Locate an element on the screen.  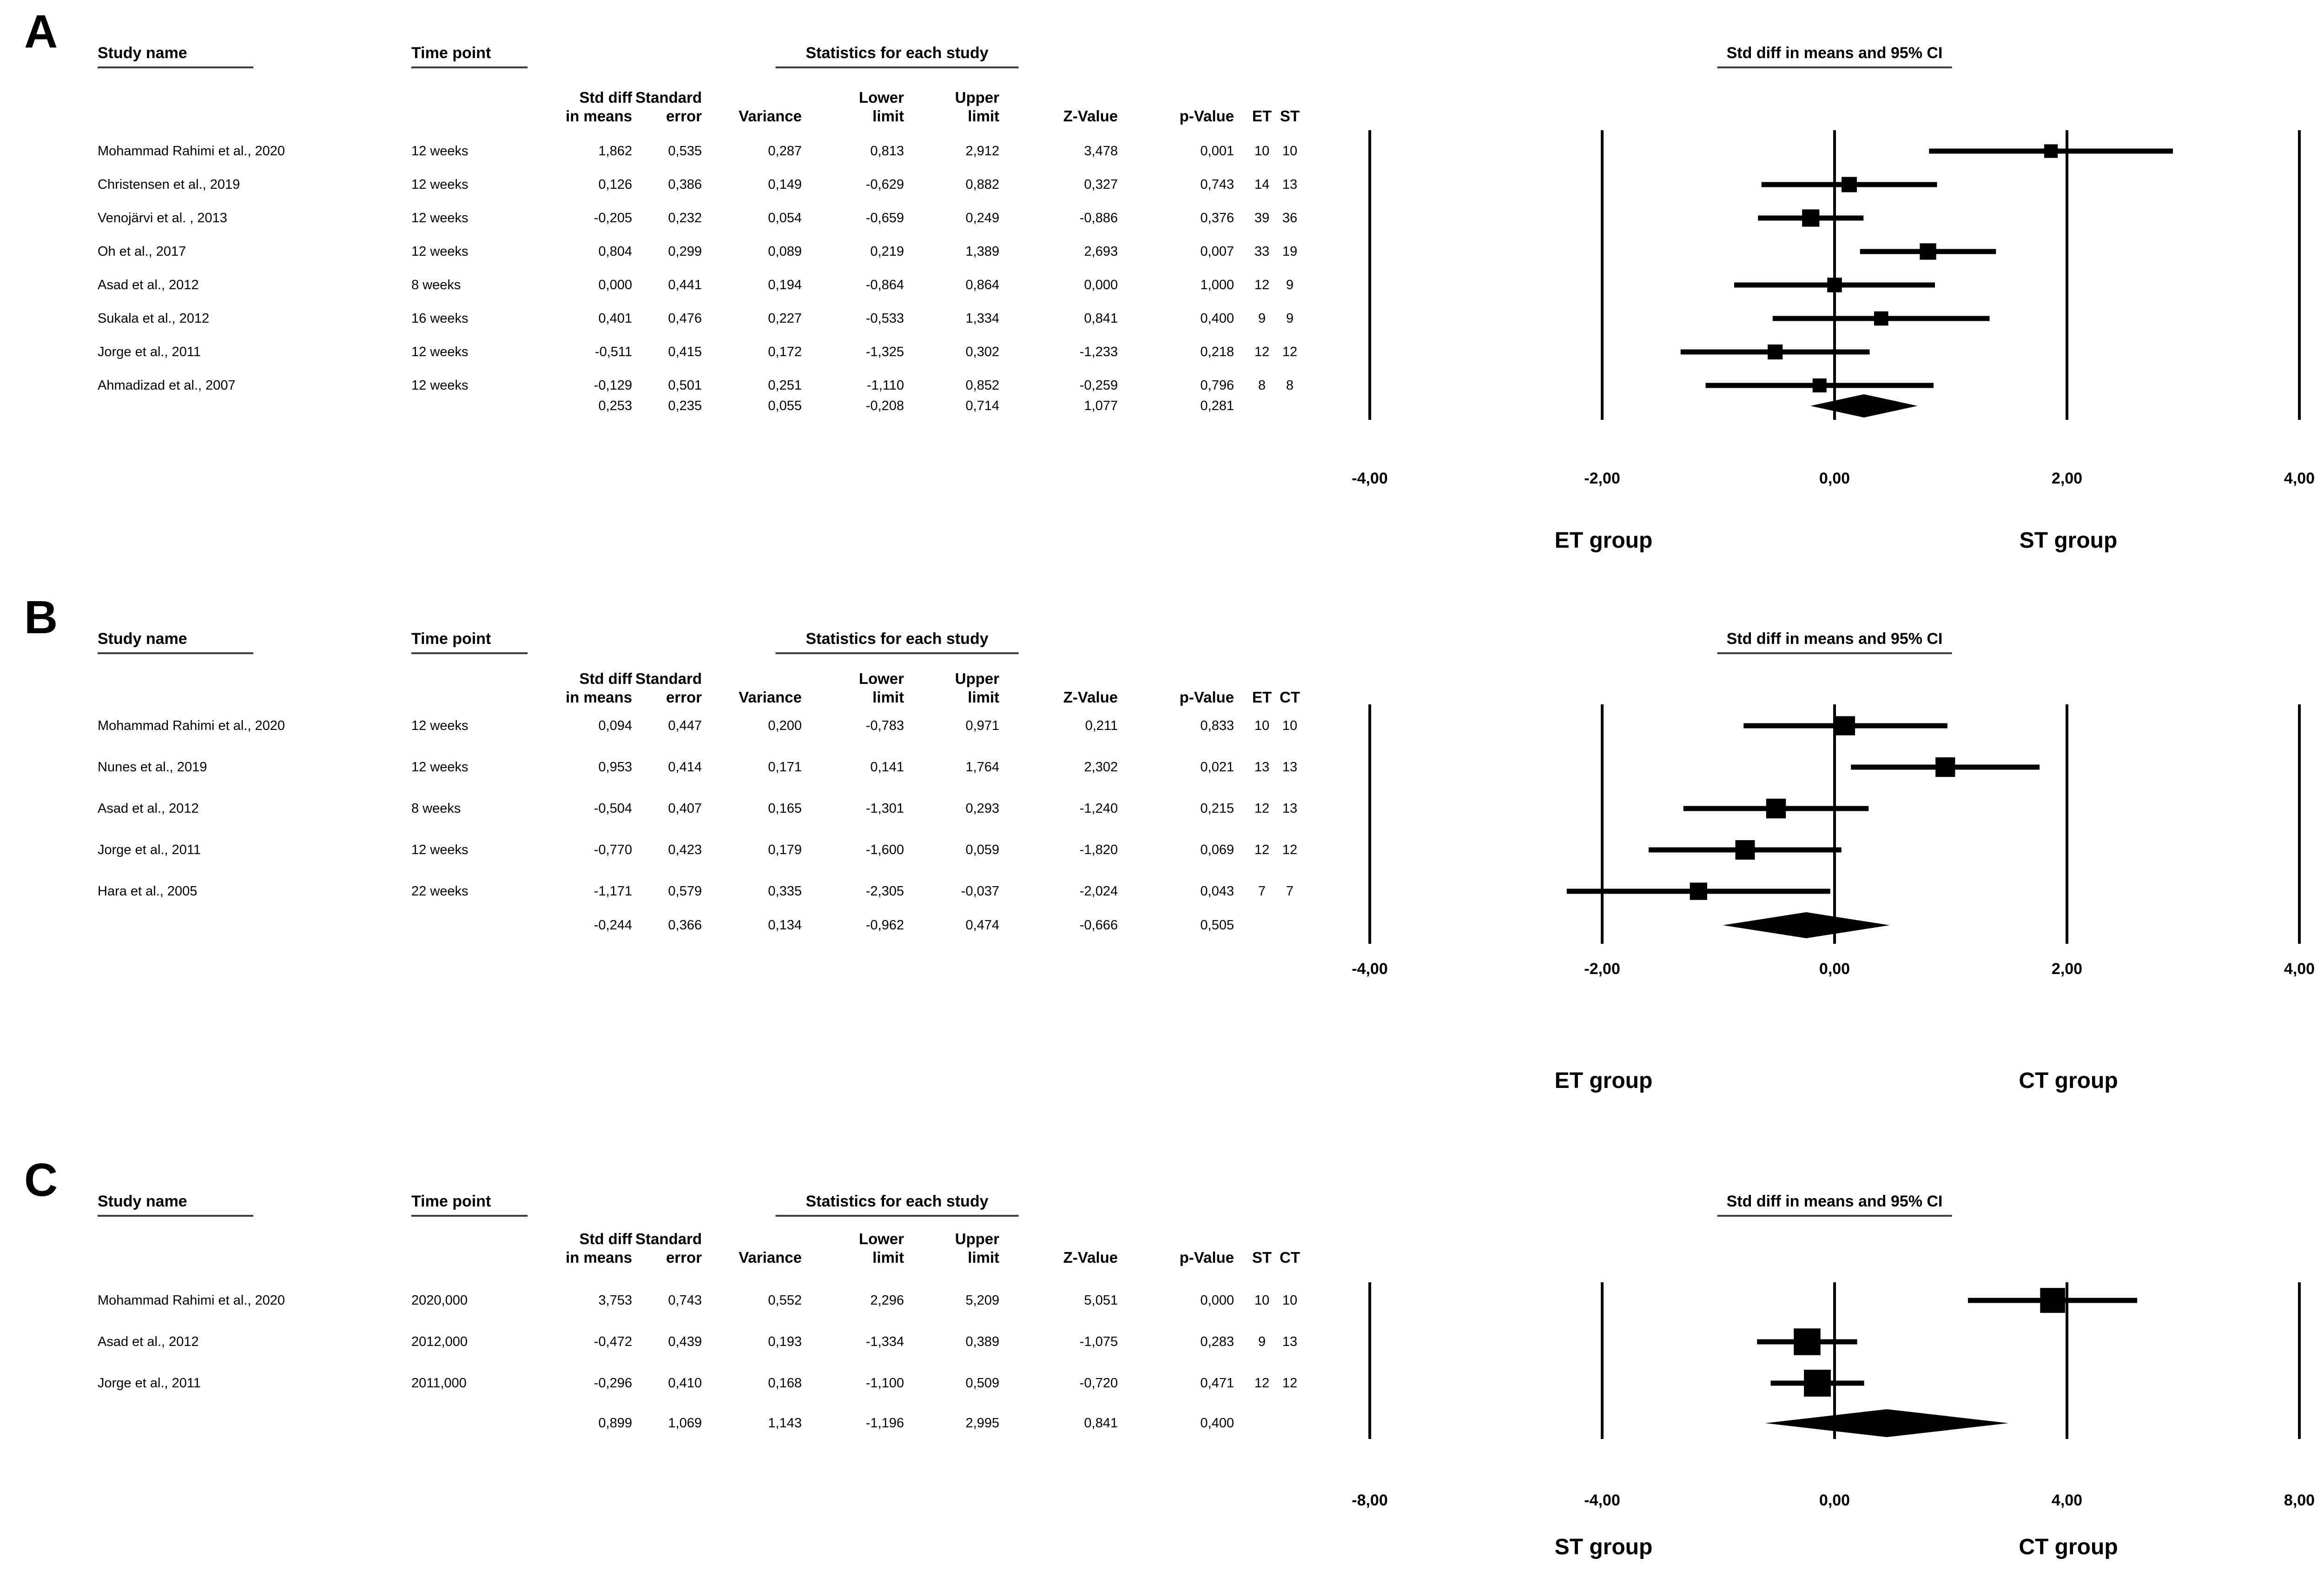
stat-value: 0,000 is located at coordinates (1101, 285).